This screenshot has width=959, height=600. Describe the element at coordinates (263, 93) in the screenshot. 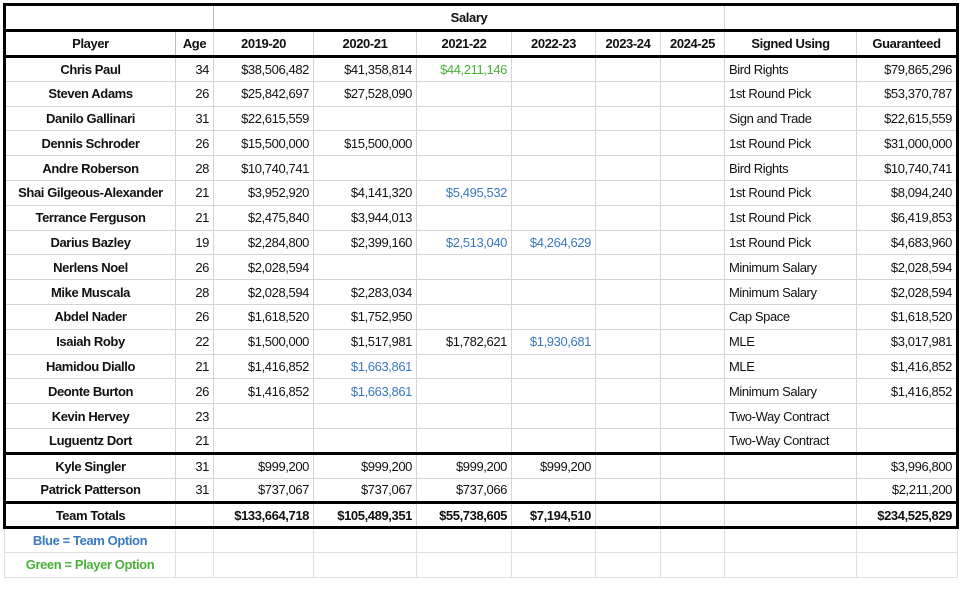

I see `salary-cell: $25,842,697` at that location.